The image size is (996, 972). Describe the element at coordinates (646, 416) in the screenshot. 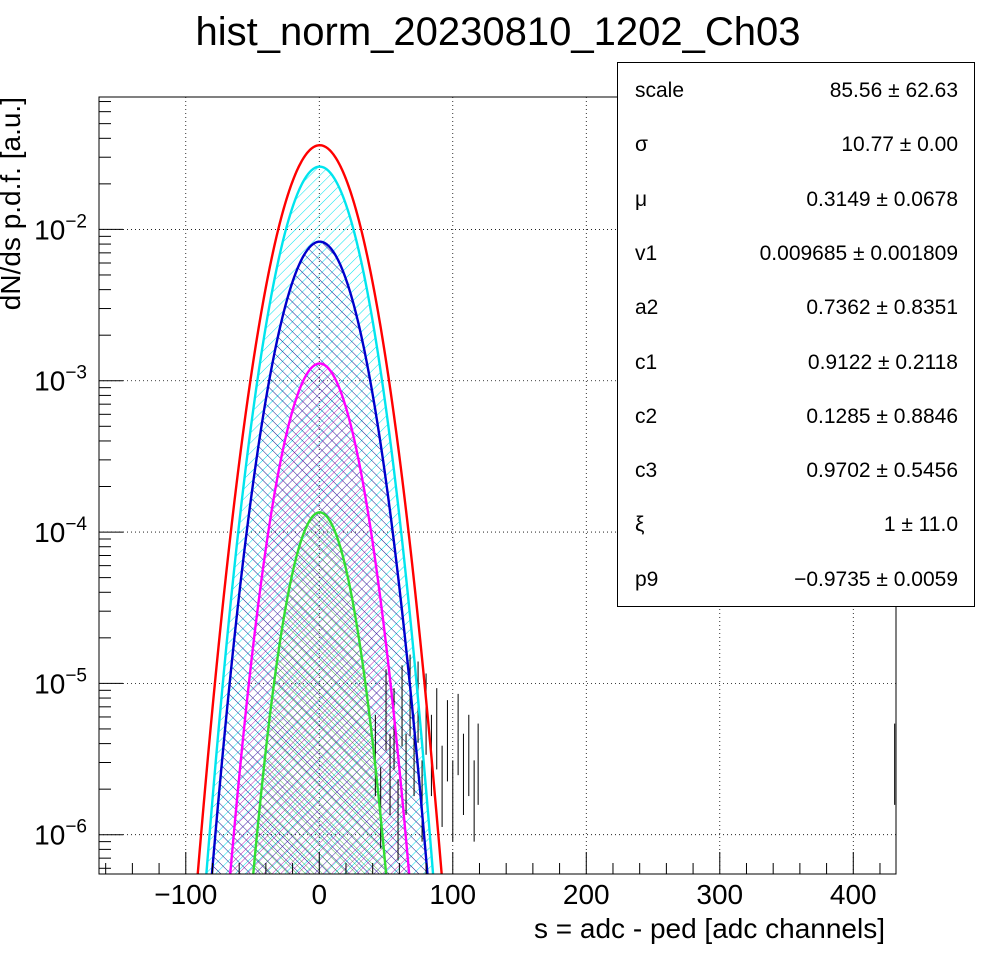

I see `stat-name: c2` at that location.